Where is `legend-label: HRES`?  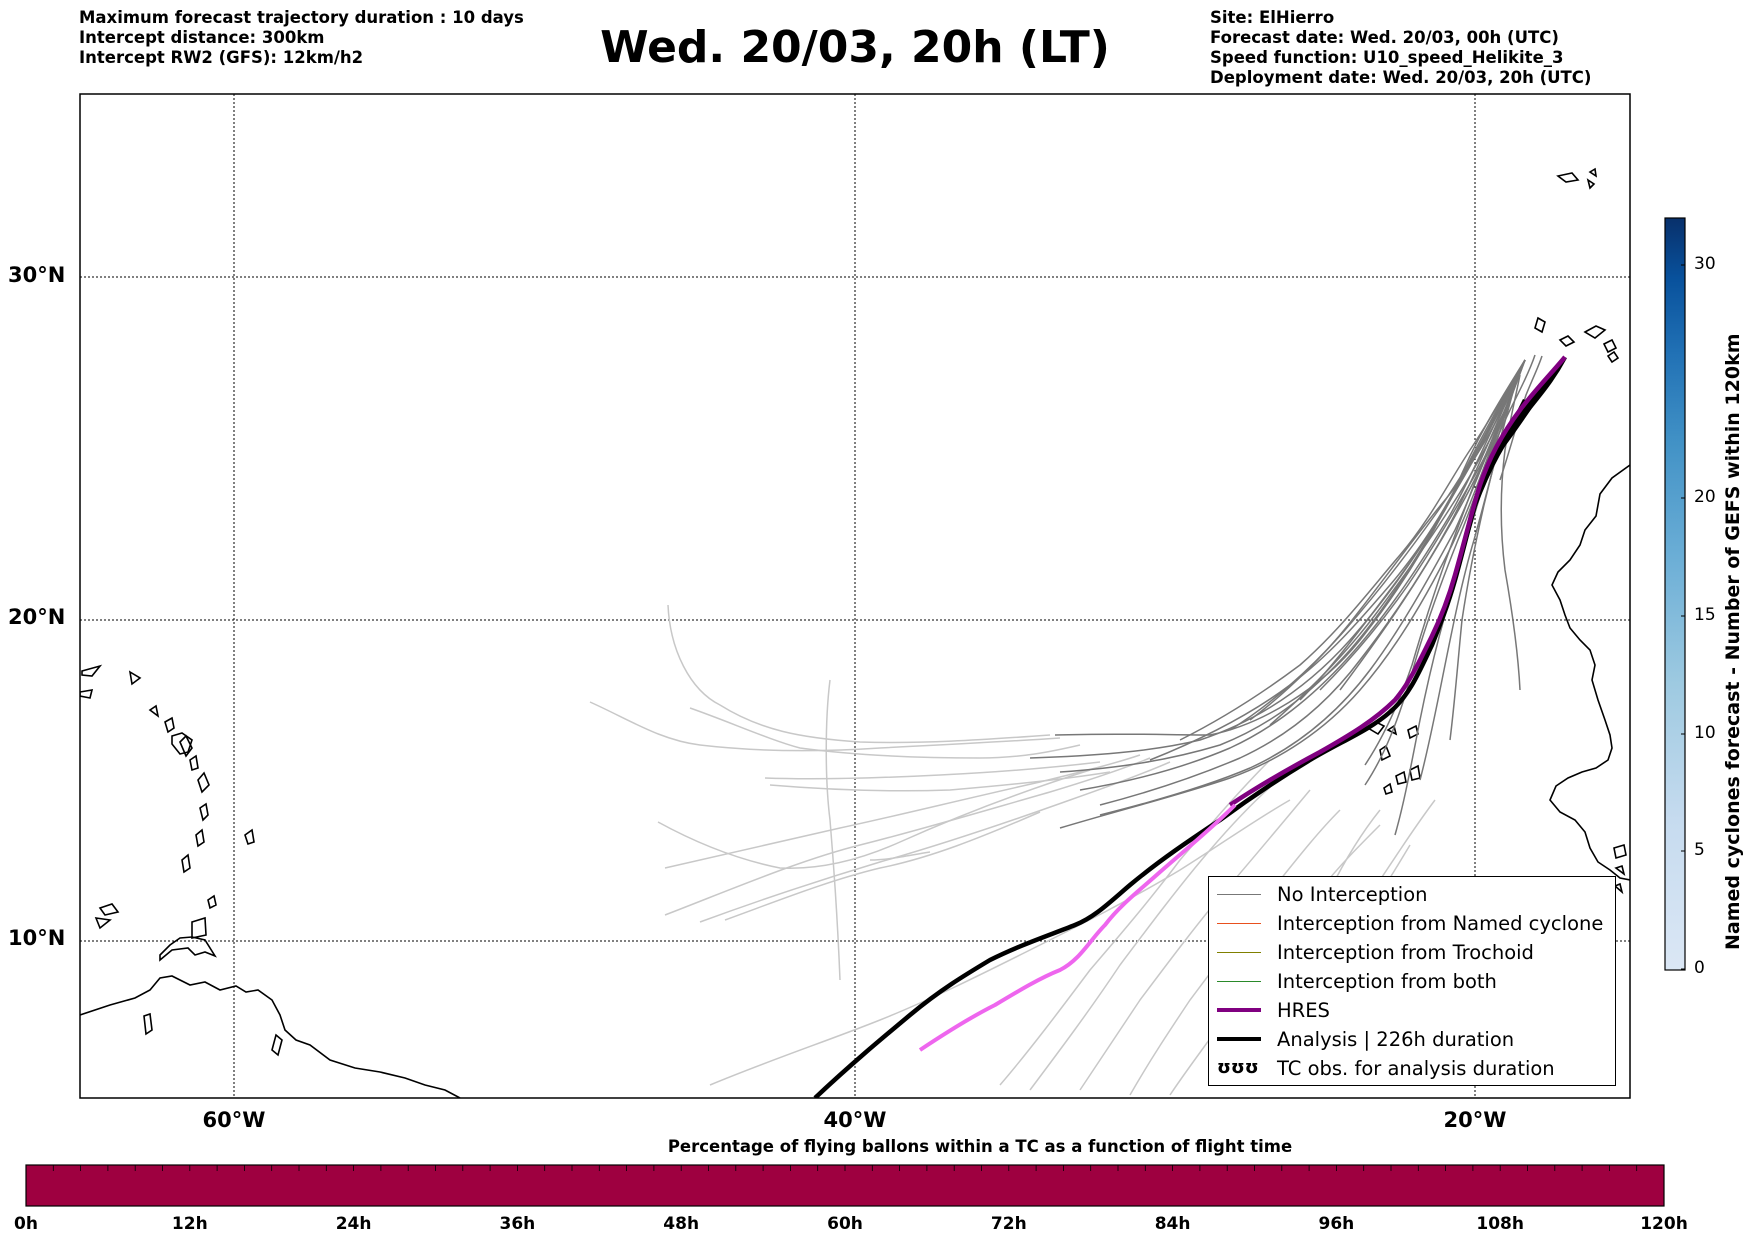 legend-label: HRES is located at coordinates (1303, 1010).